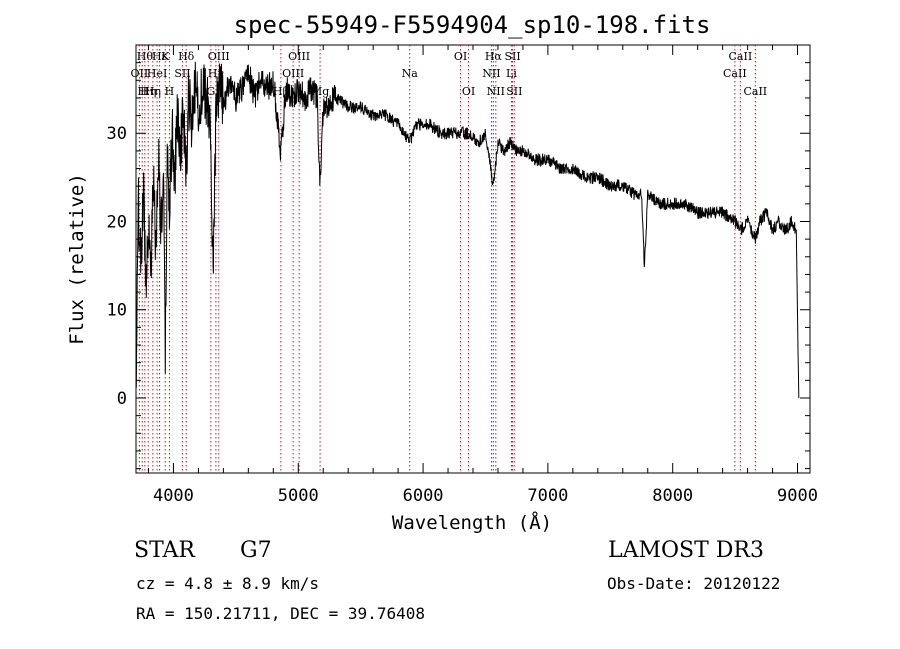 Image resolution: width=900 pixels, height=649 pixels. Describe the element at coordinates (280, 613) in the screenshot. I see `sky-coordinates: RA = 150.21711, DEC = 39.76408` at that location.